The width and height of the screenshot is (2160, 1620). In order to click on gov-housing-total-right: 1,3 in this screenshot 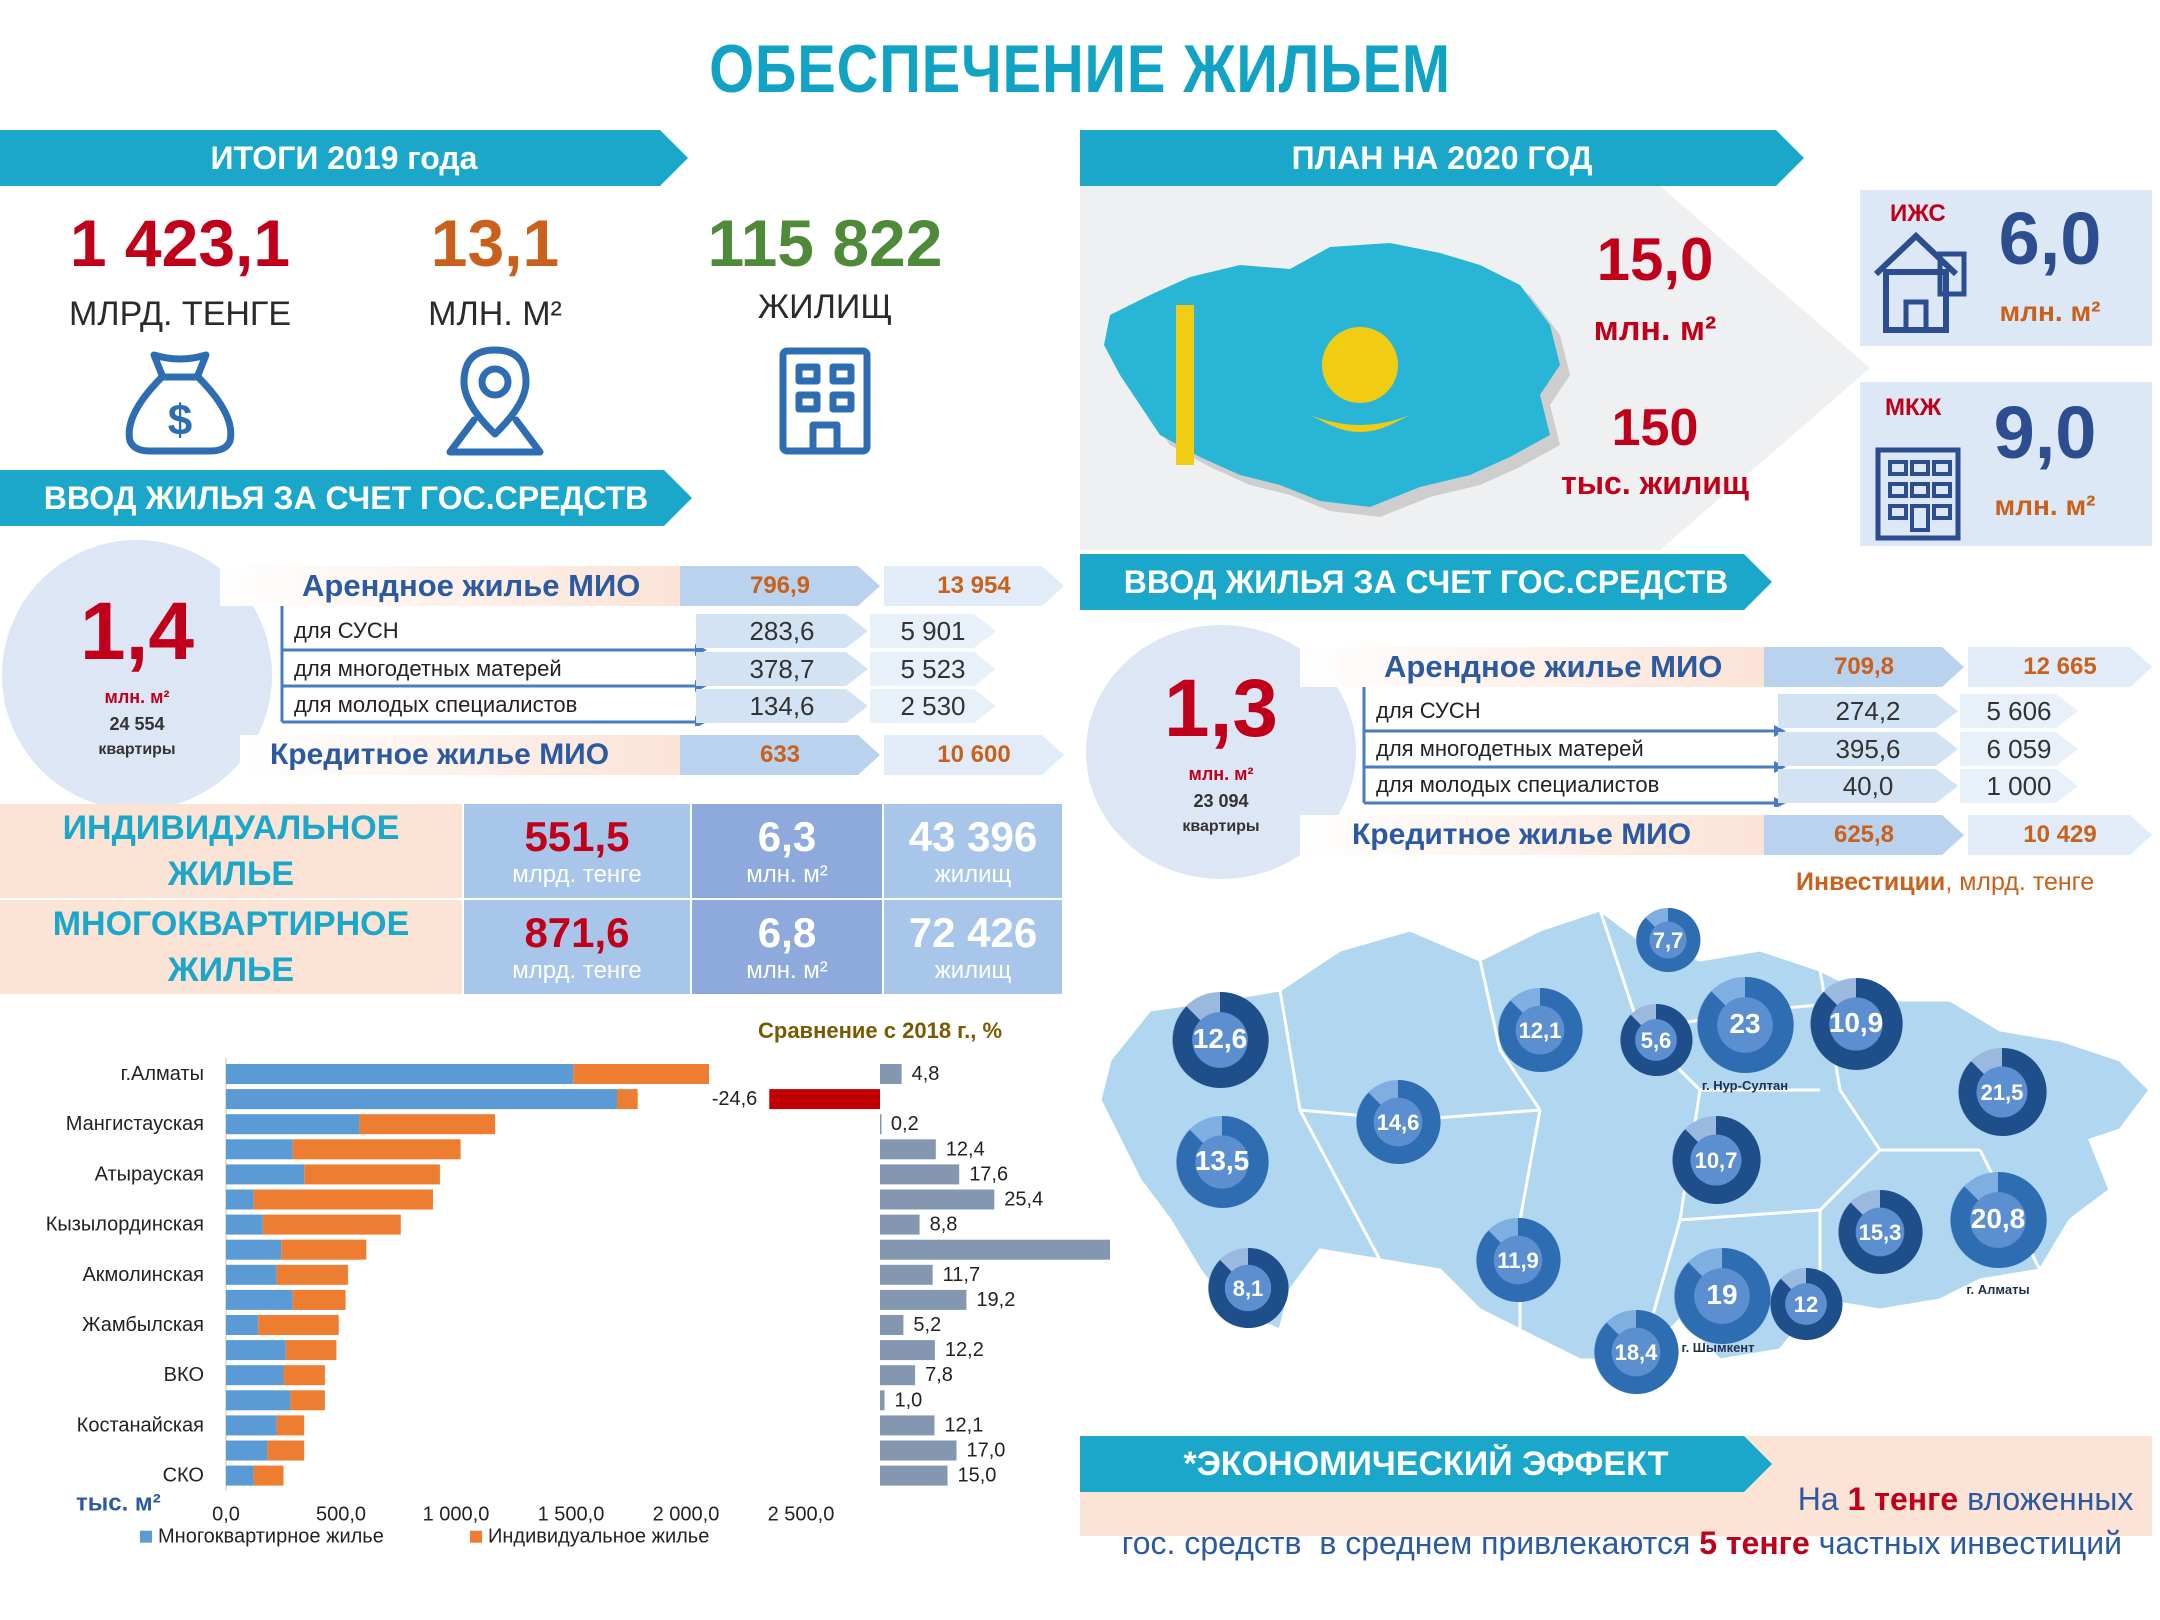, I will do `click(1221, 708)`.